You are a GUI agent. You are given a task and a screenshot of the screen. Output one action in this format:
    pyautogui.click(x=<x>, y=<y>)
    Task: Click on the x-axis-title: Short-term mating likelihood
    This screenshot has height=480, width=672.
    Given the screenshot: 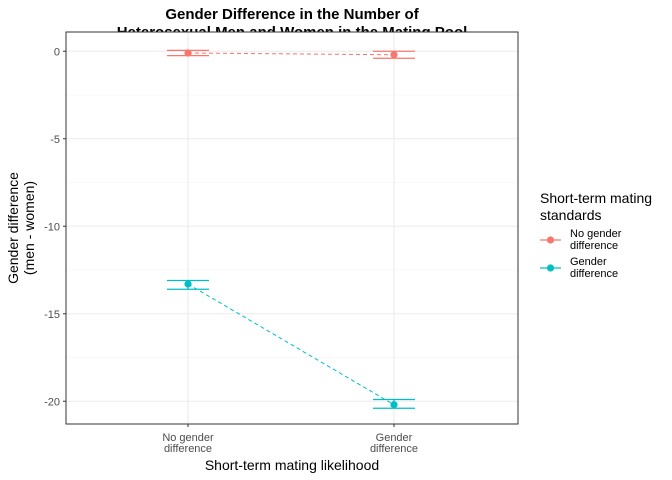 What is the action you would take?
    pyautogui.click(x=292, y=465)
    